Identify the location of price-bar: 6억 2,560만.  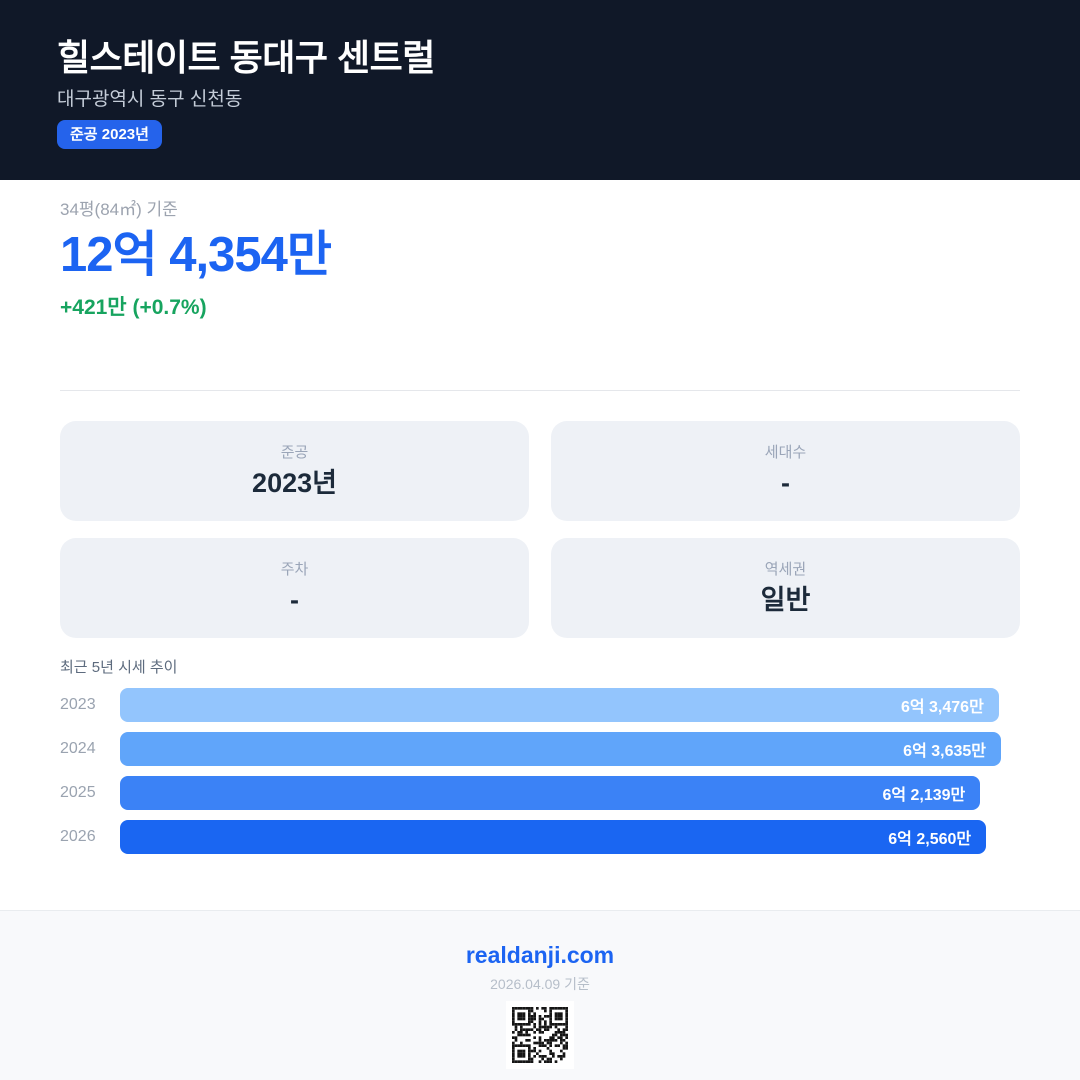
(553, 837).